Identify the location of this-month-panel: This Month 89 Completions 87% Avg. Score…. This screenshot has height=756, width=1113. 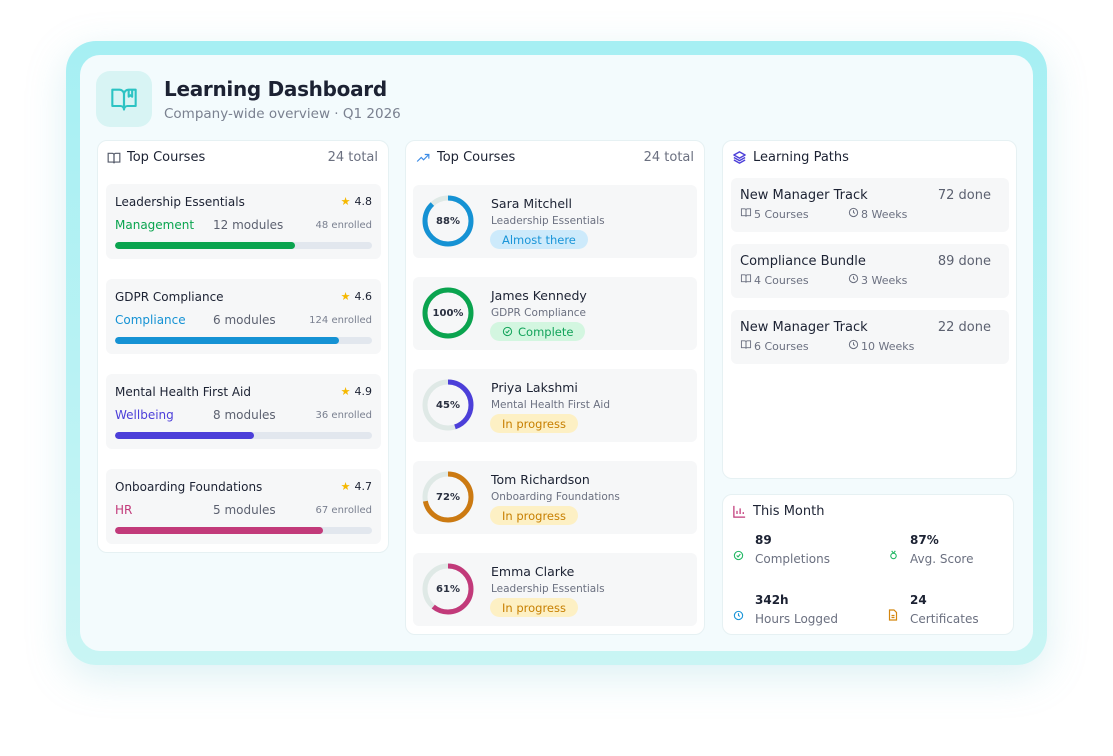
(868, 564).